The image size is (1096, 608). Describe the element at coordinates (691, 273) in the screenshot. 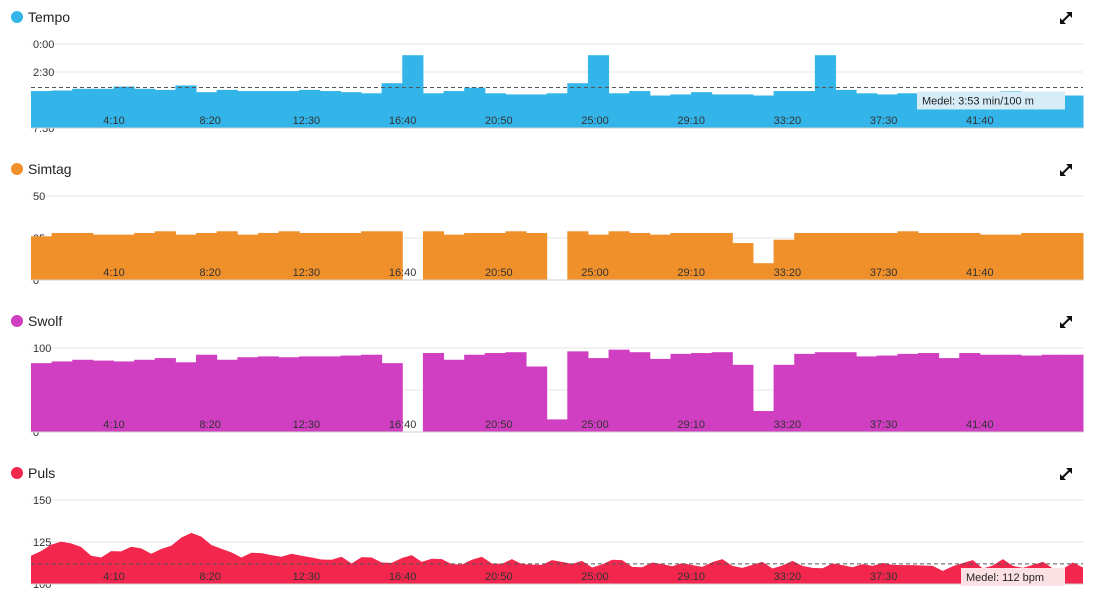

I see `x-tick-label: 29:10` at that location.